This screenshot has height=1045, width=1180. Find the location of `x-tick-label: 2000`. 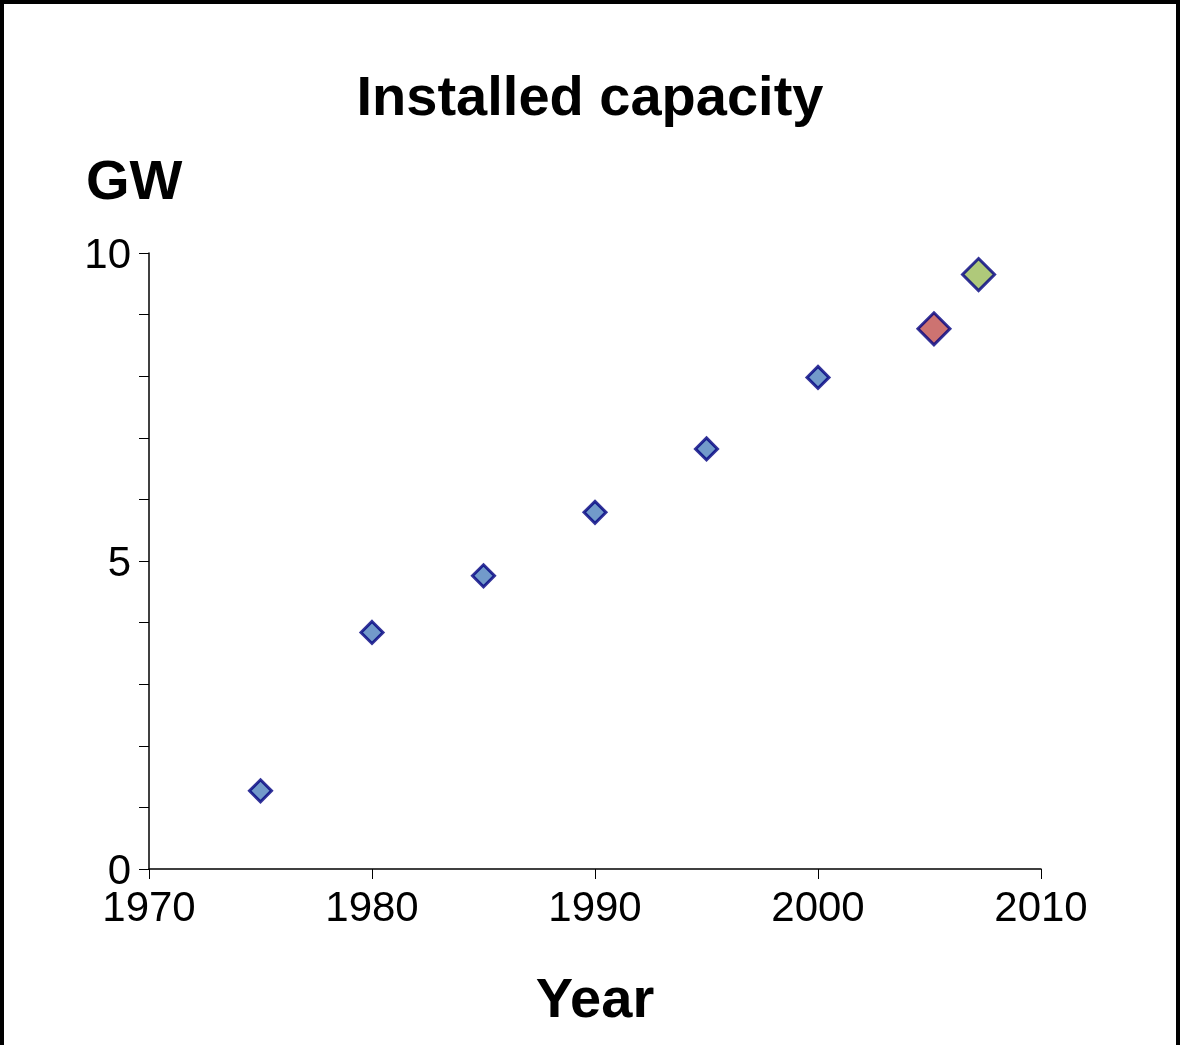

x-tick-label: 2000 is located at coordinates (818, 906).